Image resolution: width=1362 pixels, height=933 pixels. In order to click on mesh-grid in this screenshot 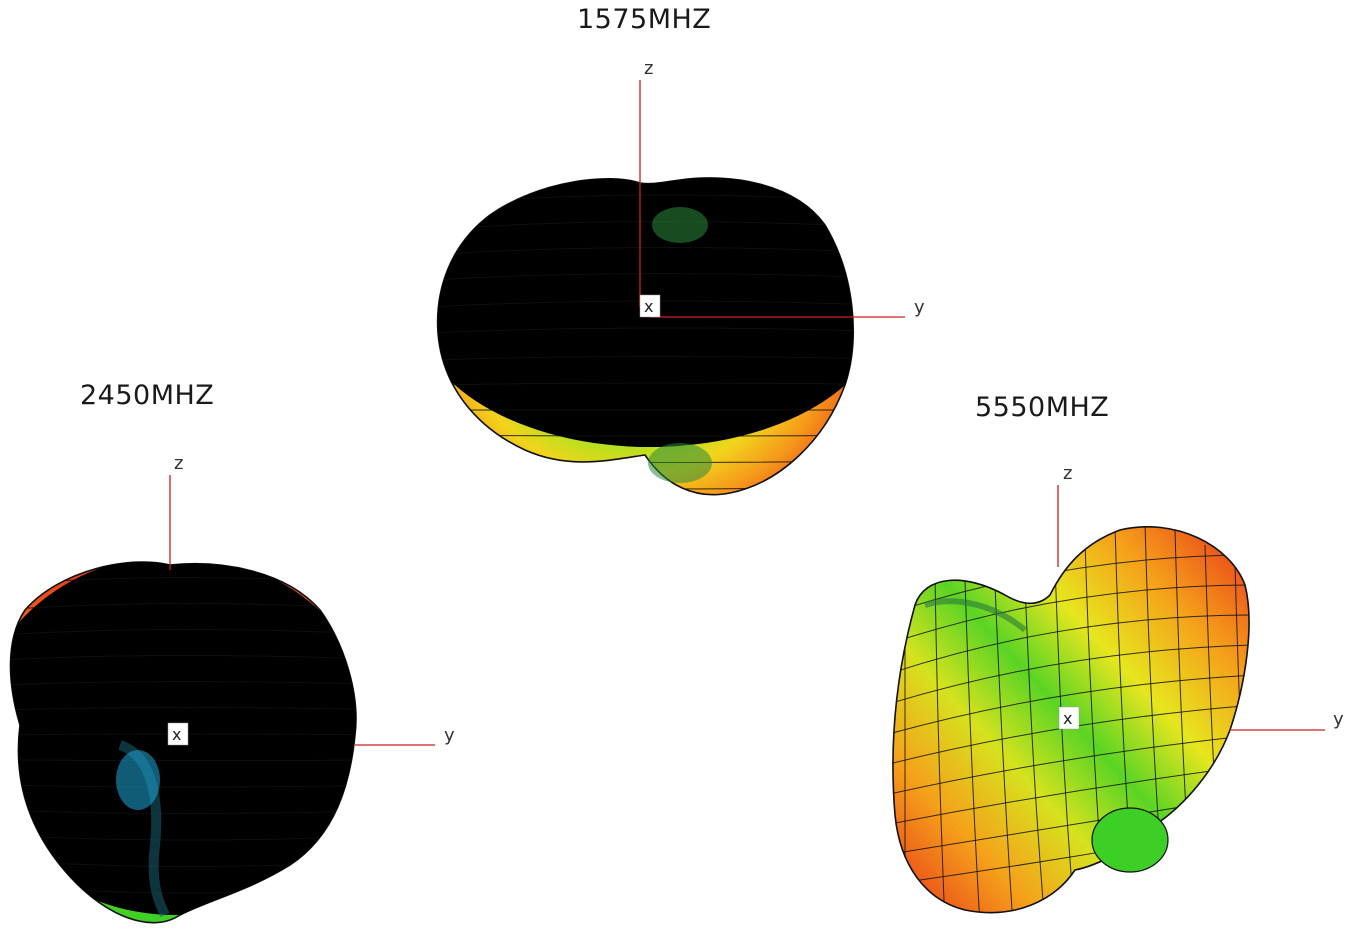, I will do `click(183, 738)`.